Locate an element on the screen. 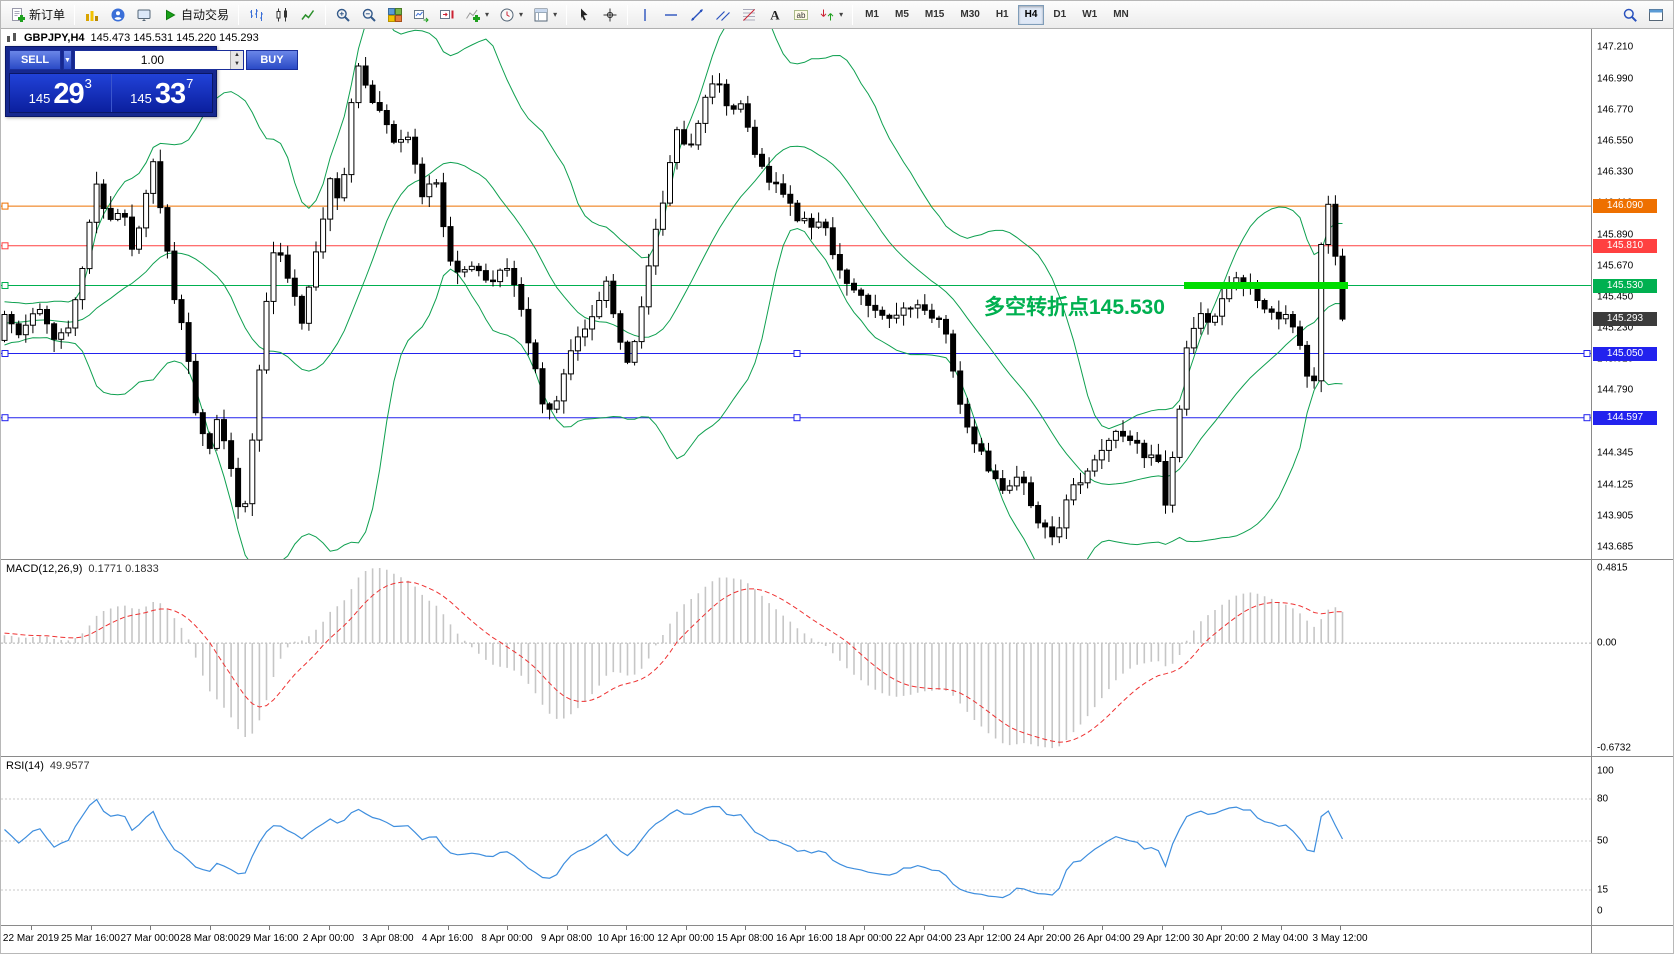 The image size is (1674, 954). fibonacci-retracement-button is located at coordinates (749, 15).